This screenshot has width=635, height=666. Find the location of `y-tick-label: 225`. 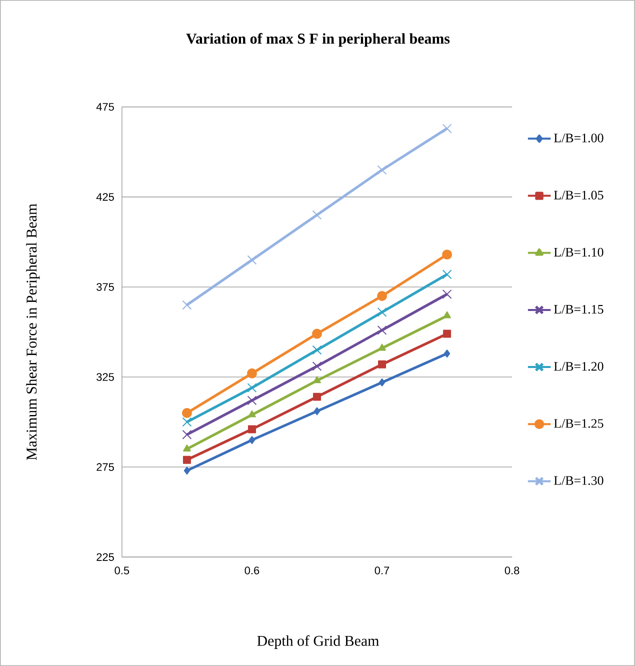

y-tick-label: 225 is located at coordinates (105, 557).